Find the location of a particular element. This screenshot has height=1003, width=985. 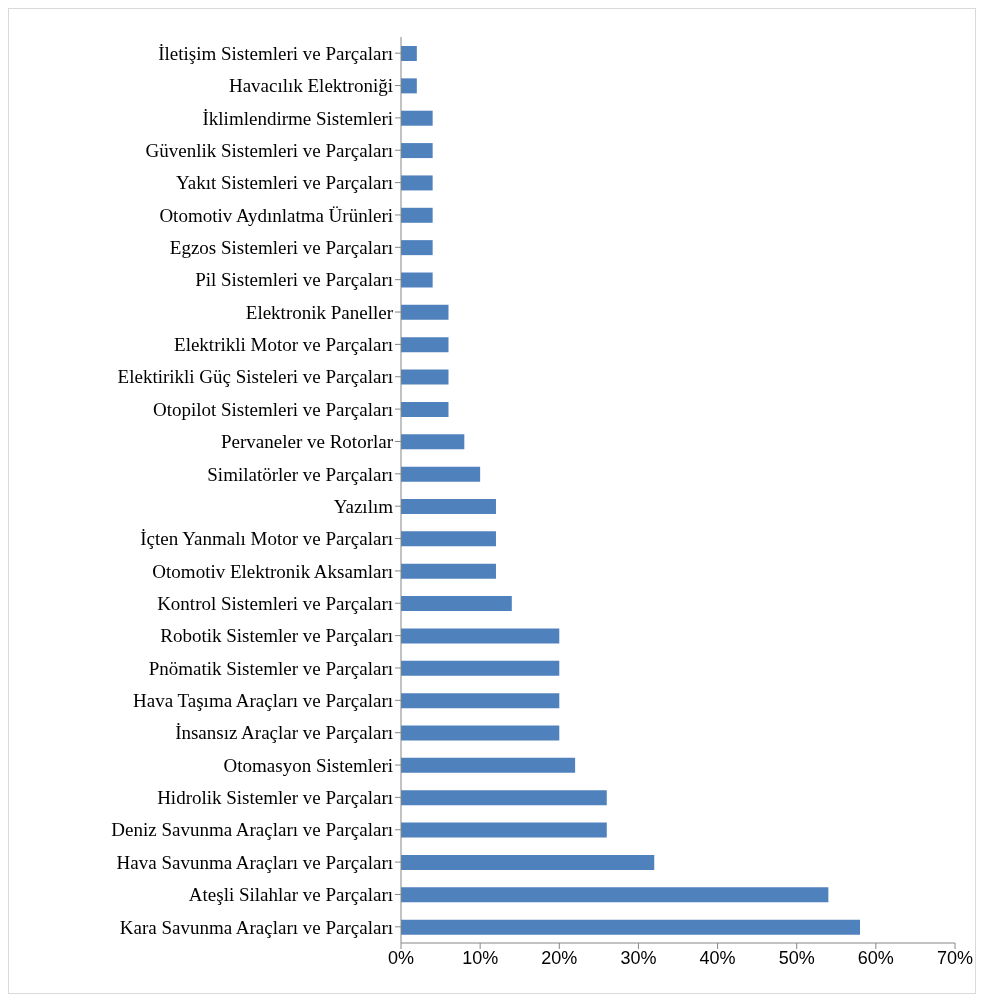

x-tick-label: 0% is located at coordinates (401, 957).